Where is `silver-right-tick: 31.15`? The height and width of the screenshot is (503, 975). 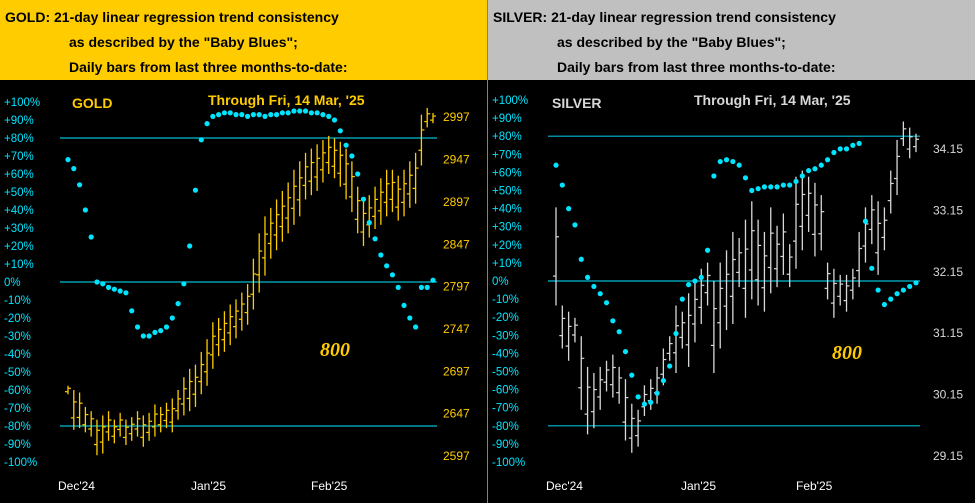
silver-right-tick: 31.15 is located at coordinates (948, 333).